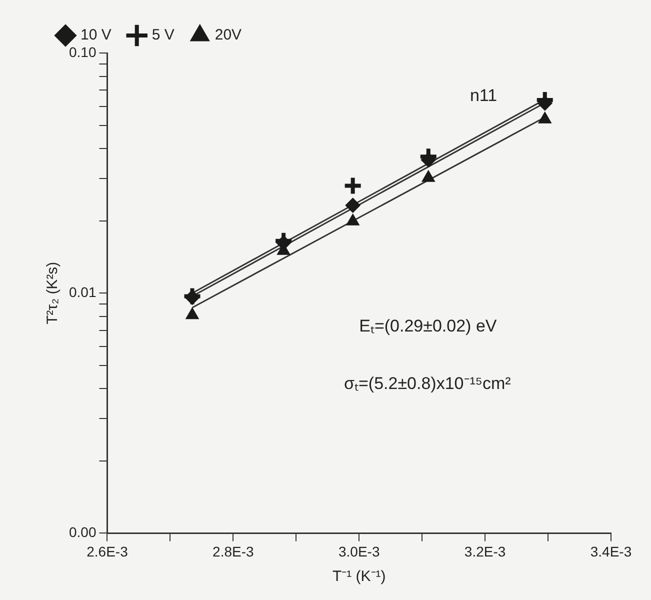 The image size is (651, 600). Describe the element at coordinates (428, 326) in the screenshot. I see `annotation: Eₜ=(0.29±0.02) eV` at that location.